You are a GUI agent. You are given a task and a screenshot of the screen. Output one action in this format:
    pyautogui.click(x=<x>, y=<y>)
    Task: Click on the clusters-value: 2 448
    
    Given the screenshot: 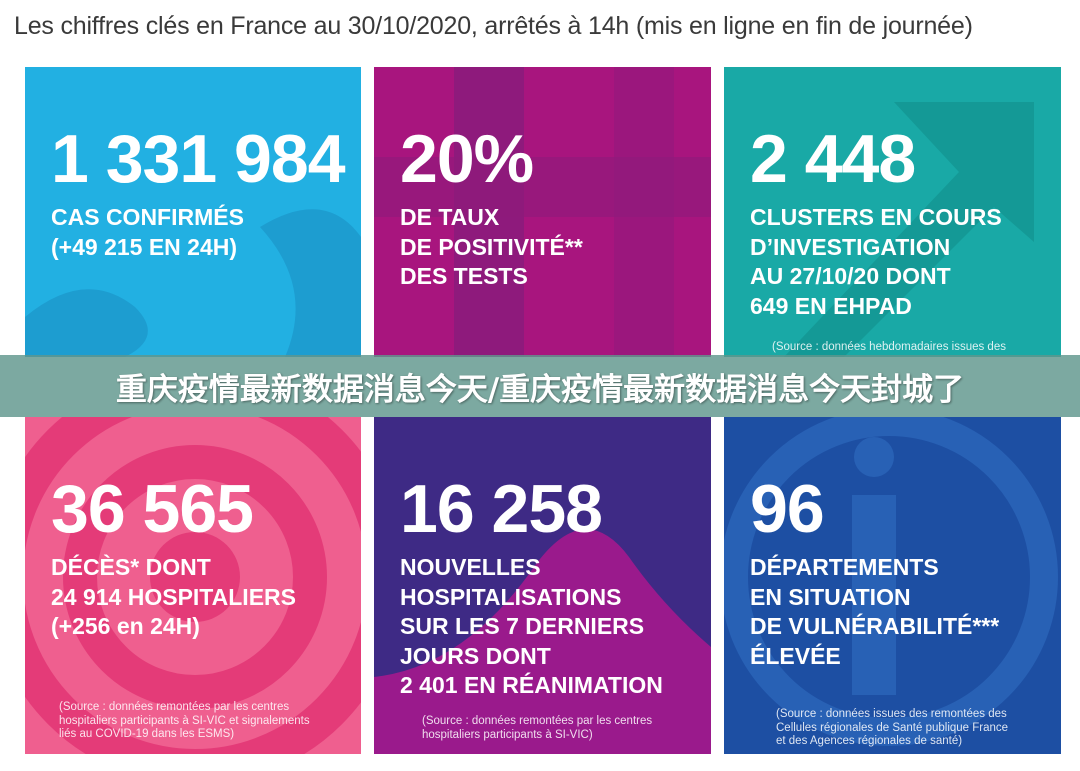 What is the action you would take?
    pyautogui.click(x=833, y=159)
    